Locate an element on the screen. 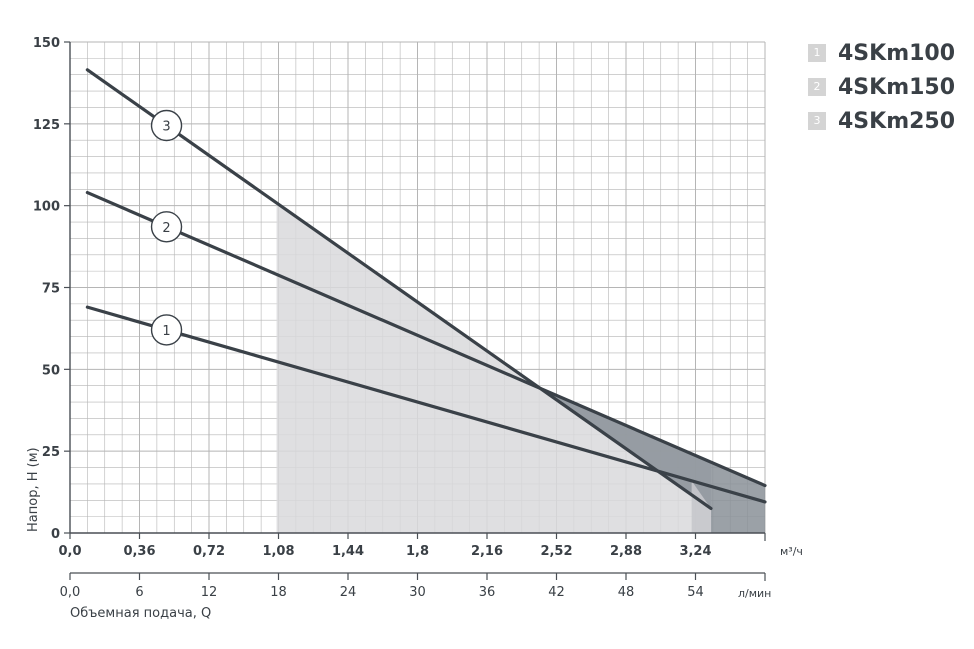  x-tick-label-bottom: 18 is located at coordinates (278, 592).